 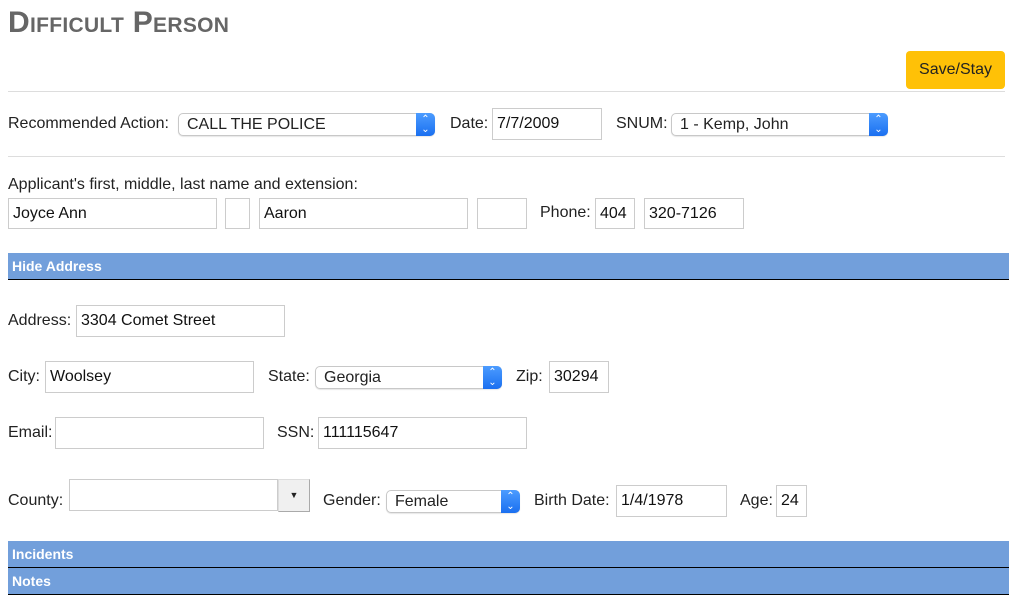 What do you see at coordinates (180, 321) in the screenshot?
I see `address-input: 3304 Comet Street` at bounding box center [180, 321].